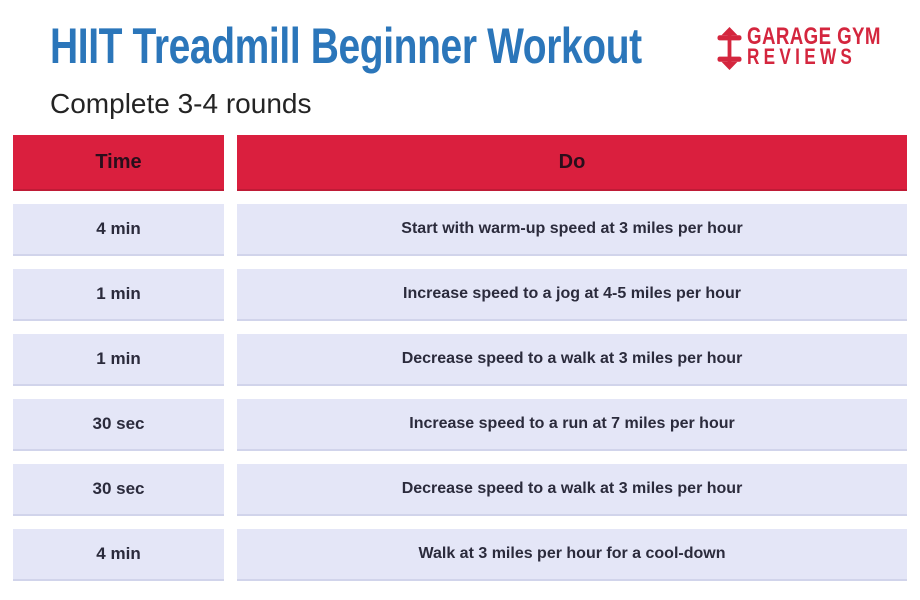 This screenshot has height=600, width=920. I want to click on page-title: HIIT Treadmill Beginner Workout, so click(346, 46).